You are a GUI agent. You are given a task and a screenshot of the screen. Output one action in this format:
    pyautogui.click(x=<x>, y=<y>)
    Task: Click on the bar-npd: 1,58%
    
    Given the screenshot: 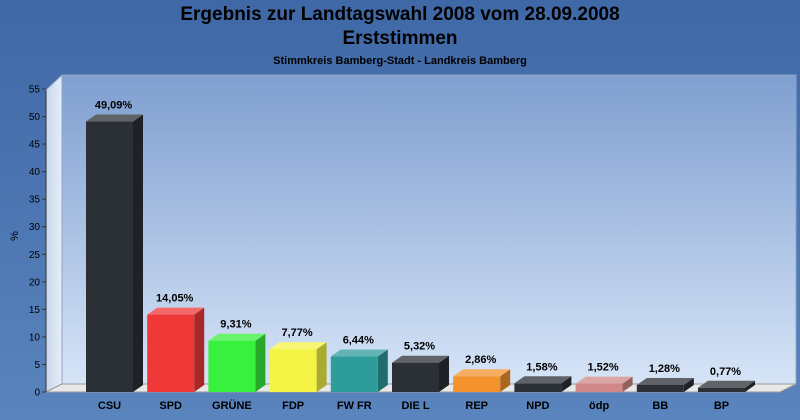 What is the action you would take?
    pyautogui.click(x=543, y=376)
    